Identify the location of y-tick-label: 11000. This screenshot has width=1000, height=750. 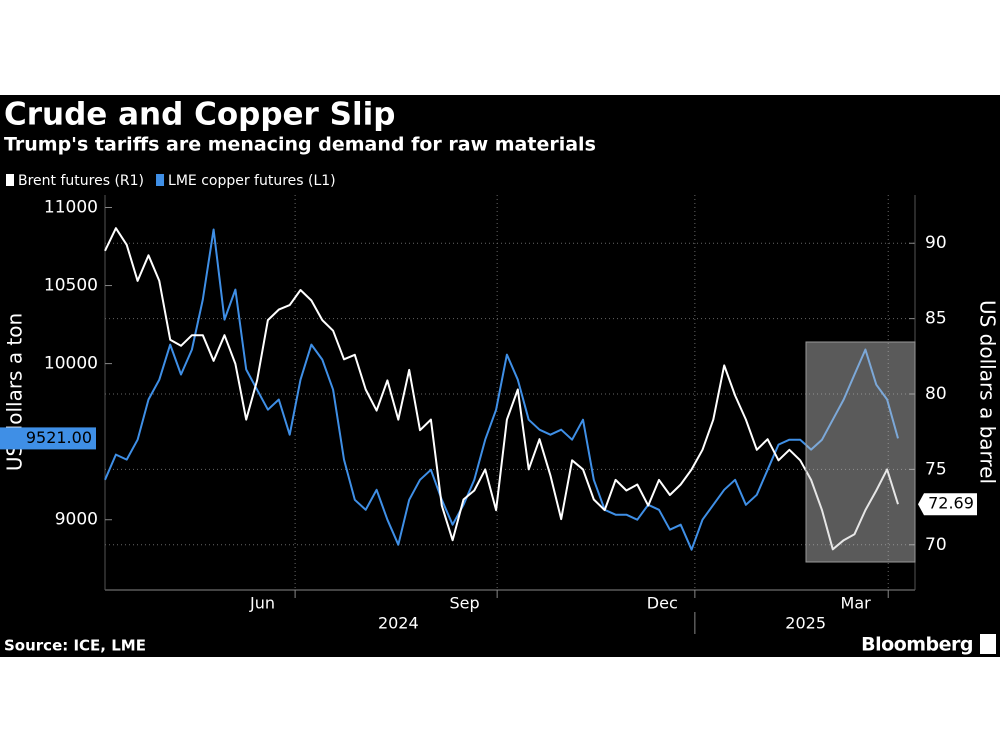
(71, 207).